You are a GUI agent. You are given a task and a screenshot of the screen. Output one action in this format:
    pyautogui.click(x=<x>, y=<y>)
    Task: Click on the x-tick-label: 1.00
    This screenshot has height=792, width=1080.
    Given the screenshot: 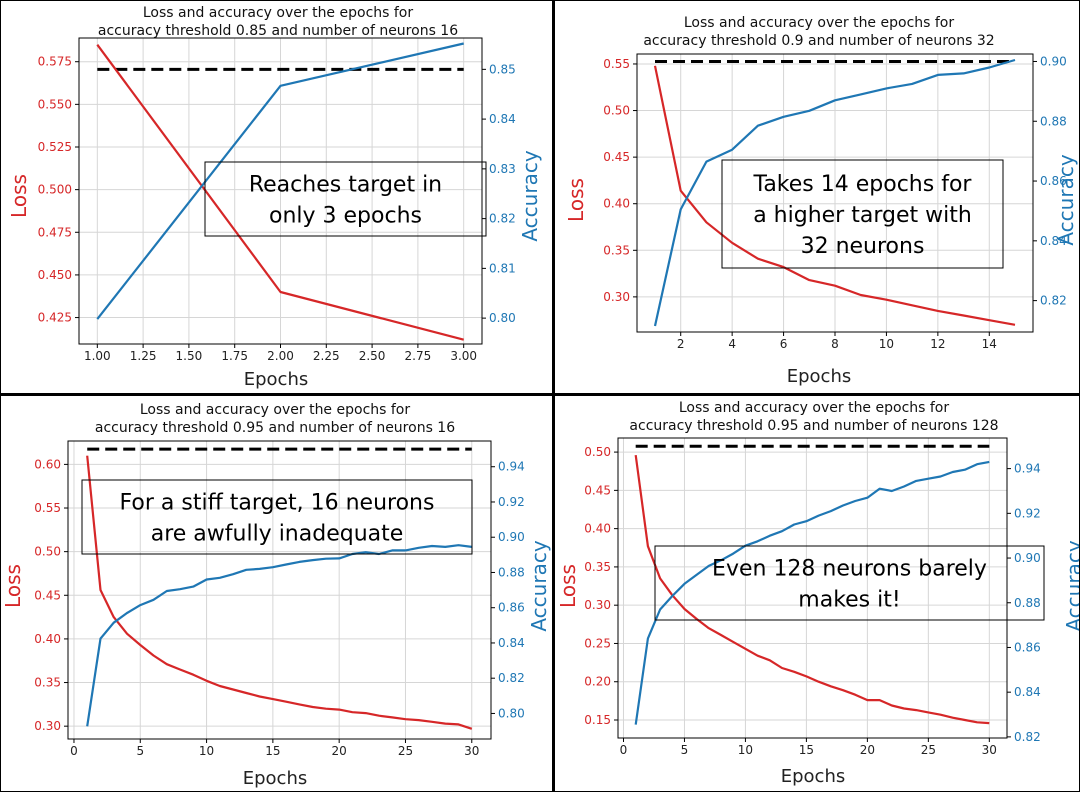 What is the action you would take?
    pyautogui.click(x=97, y=356)
    